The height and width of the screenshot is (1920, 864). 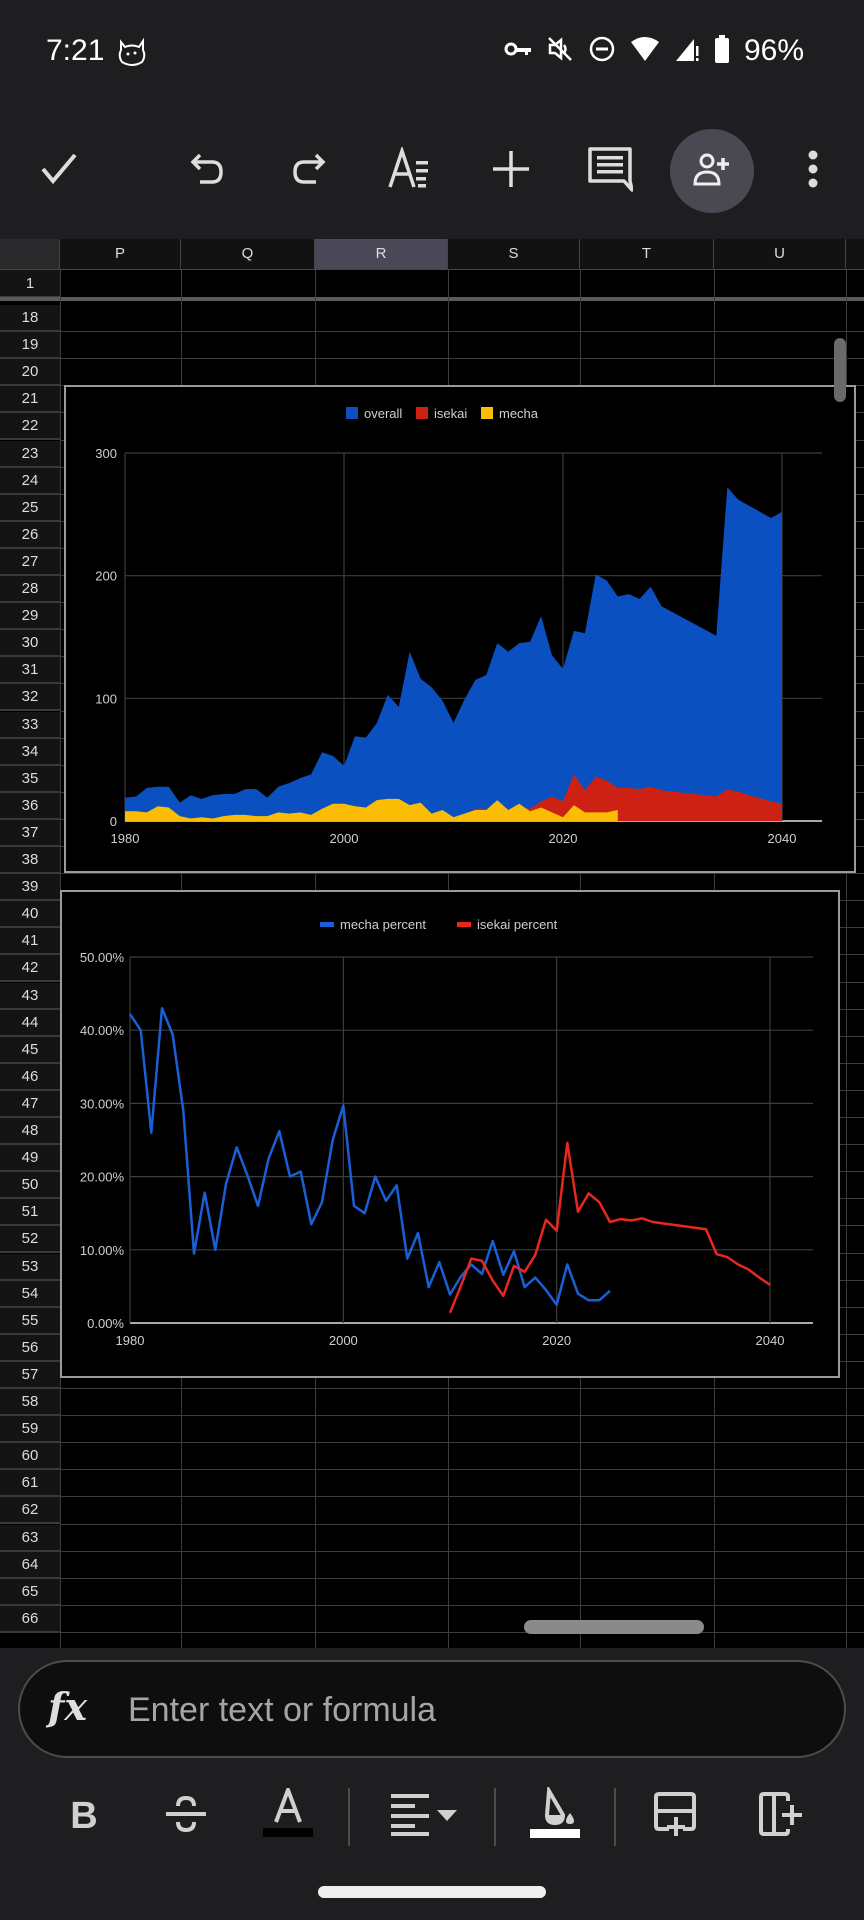 What do you see at coordinates (30, 1457) in the screenshot?
I see `row-header-60: 60` at bounding box center [30, 1457].